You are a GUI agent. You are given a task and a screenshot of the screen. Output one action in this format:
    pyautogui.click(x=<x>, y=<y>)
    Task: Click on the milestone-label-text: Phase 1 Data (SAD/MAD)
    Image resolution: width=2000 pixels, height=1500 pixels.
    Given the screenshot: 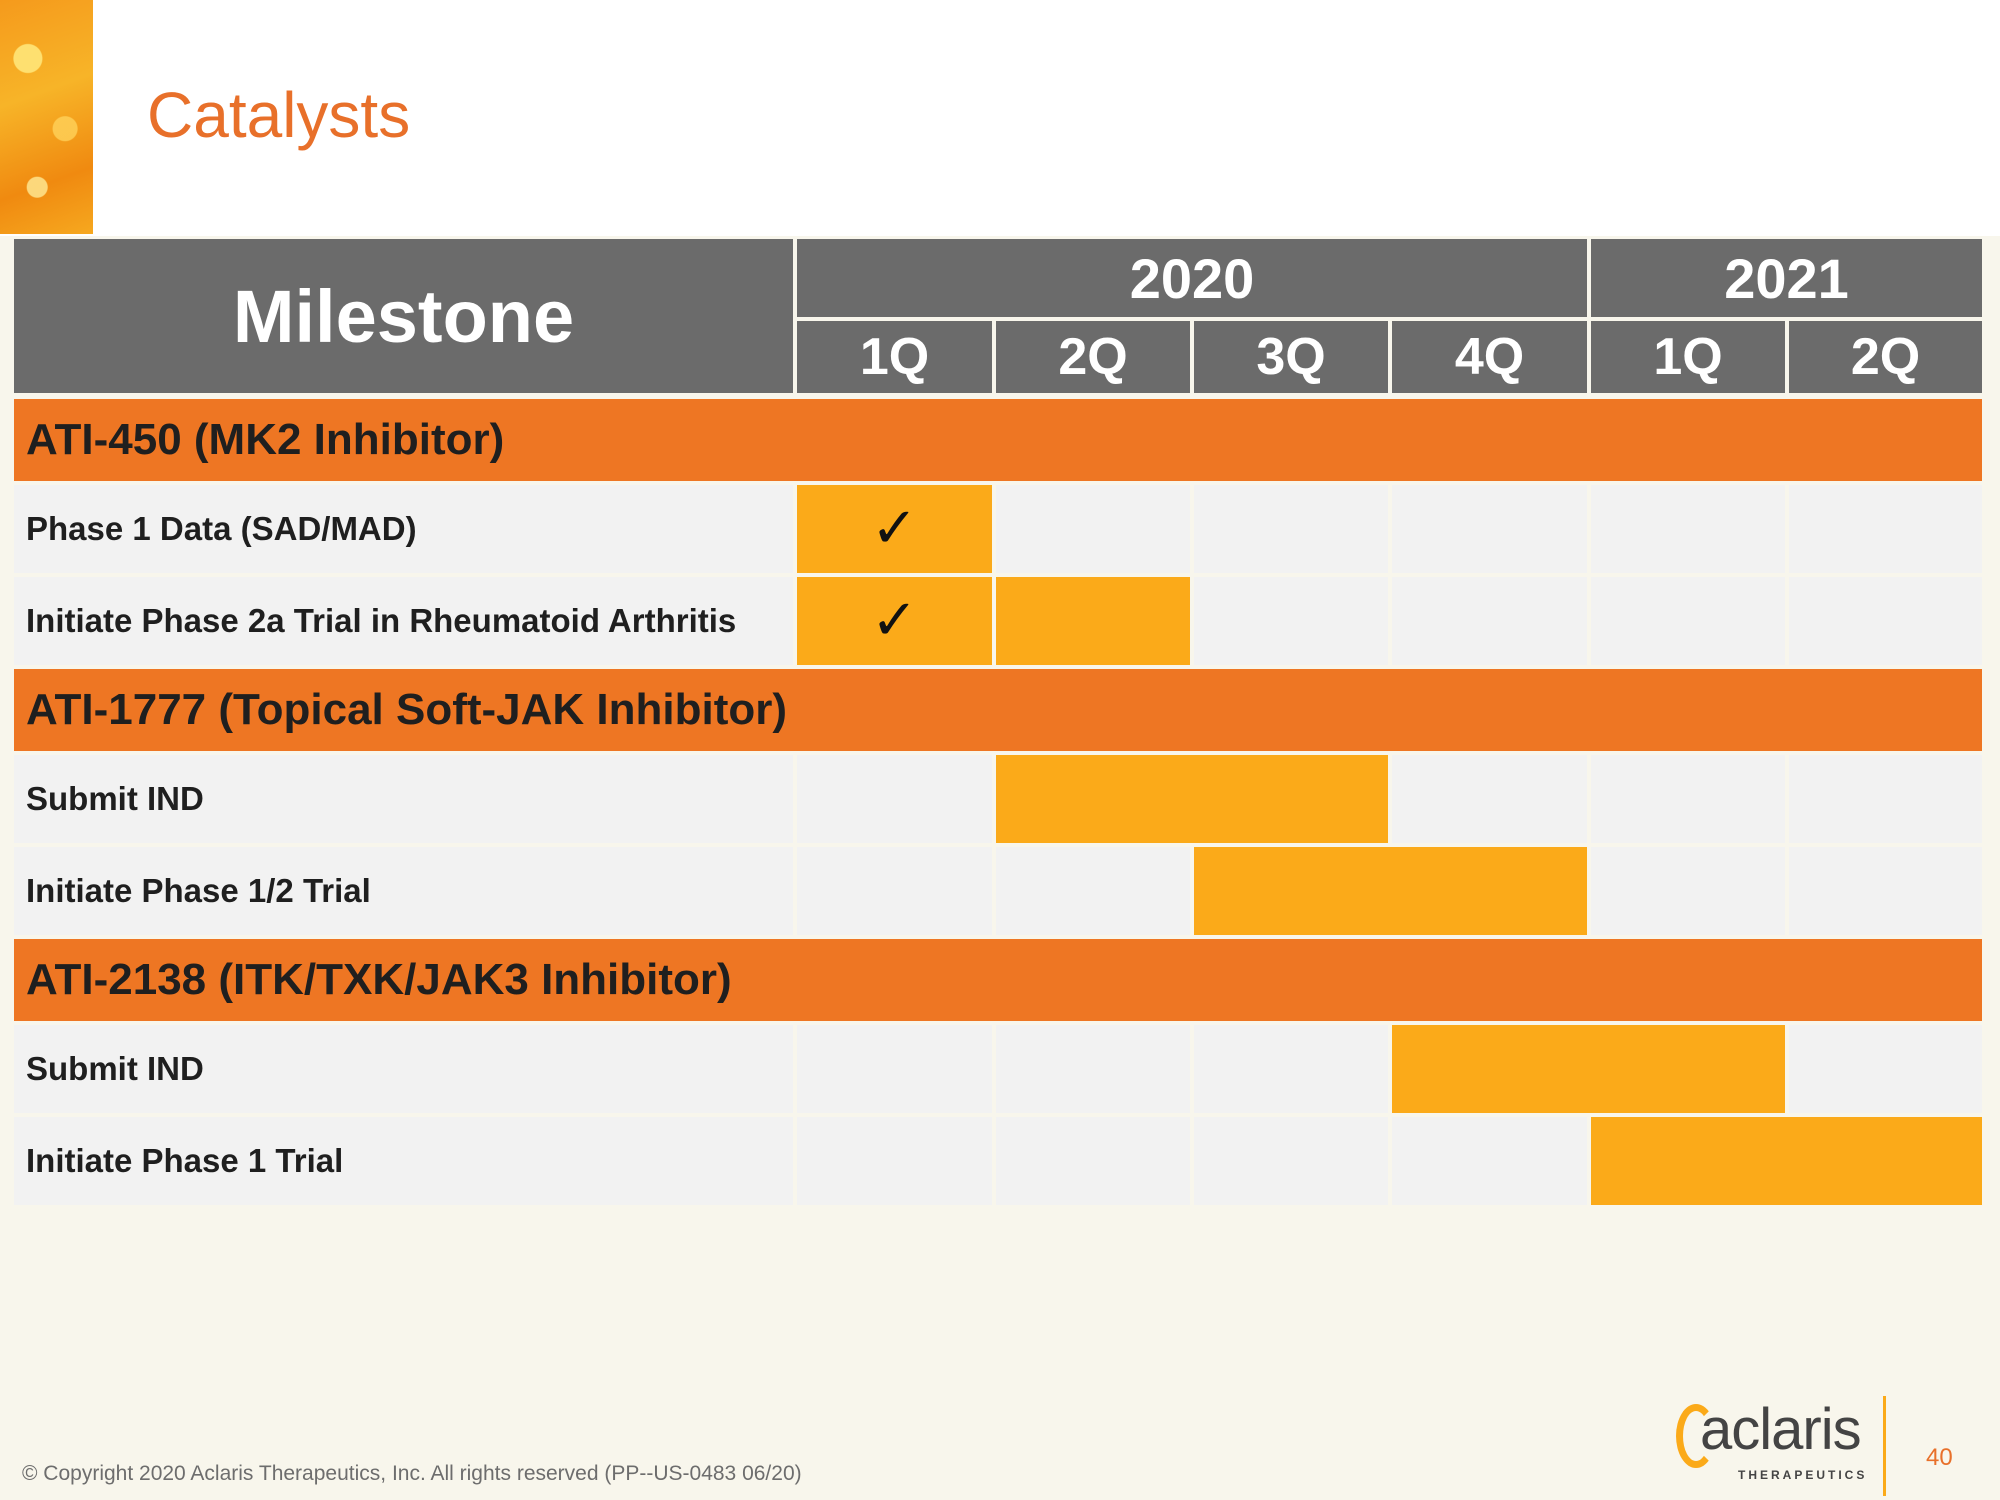 What is the action you would take?
    pyautogui.click(x=221, y=528)
    